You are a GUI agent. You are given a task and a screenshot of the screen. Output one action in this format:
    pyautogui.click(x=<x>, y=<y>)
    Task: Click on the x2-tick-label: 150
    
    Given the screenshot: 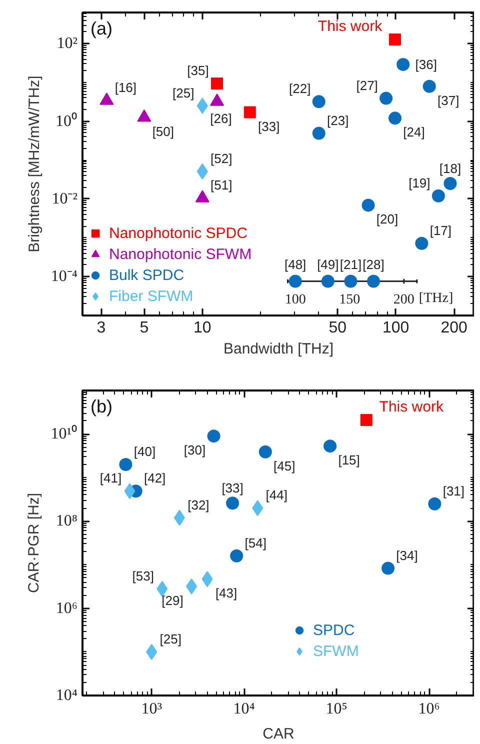 What is the action you would take?
    pyautogui.click(x=349, y=300)
    